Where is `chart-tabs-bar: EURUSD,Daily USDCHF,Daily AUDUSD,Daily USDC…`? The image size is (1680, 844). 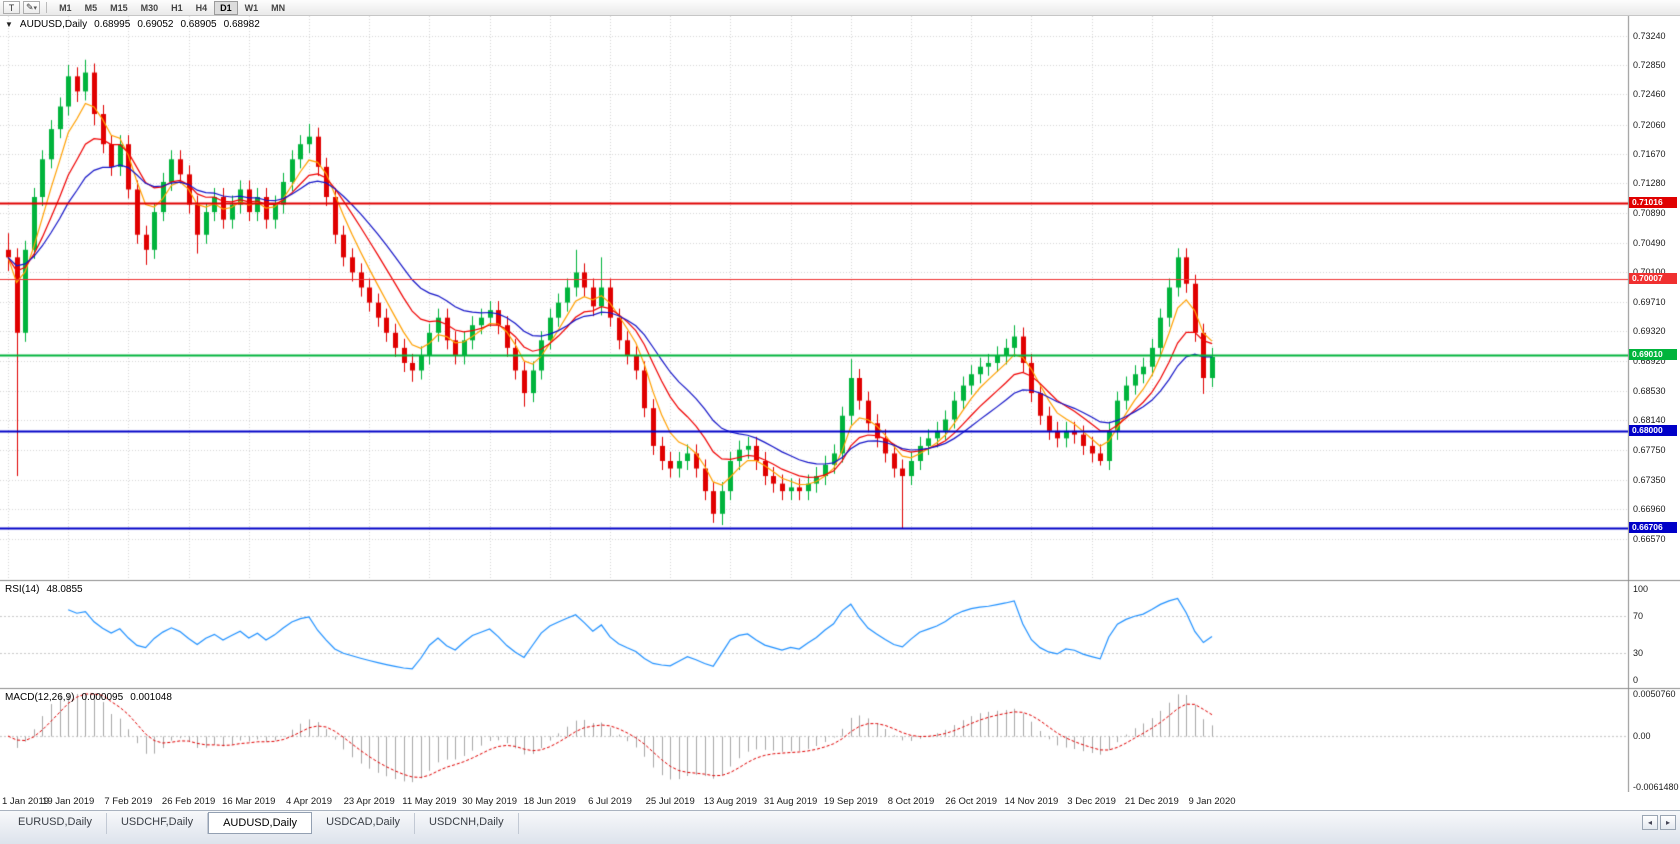 chart-tabs-bar: EURUSD,Daily USDCHF,Daily AUDUSD,Daily USDC… is located at coordinates (840, 827).